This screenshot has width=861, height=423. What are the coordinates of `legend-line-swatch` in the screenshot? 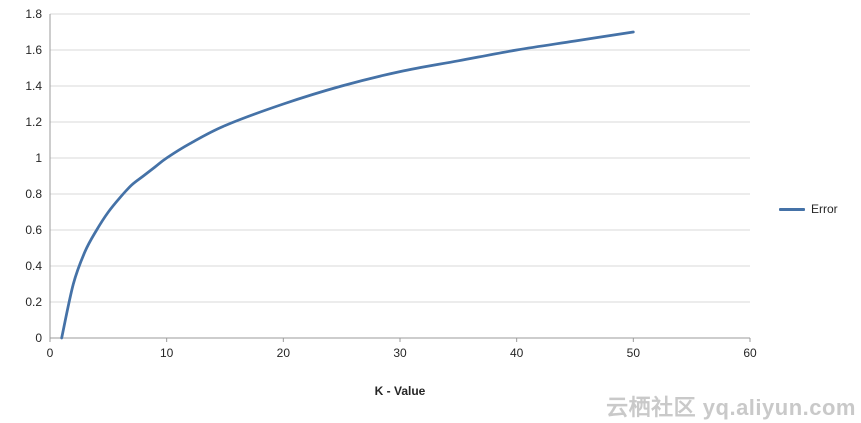 It's located at (792, 209).